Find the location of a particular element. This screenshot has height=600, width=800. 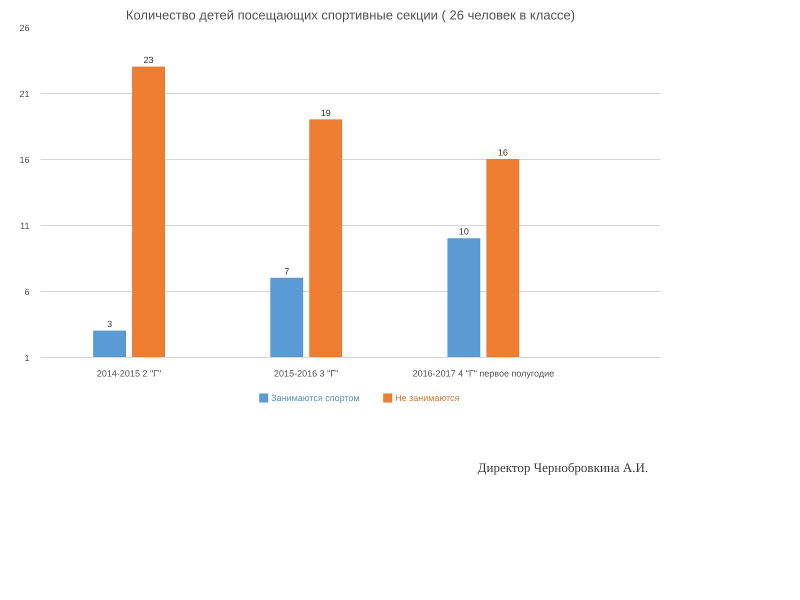

y-tick-label: 1 is located at coordinates (27, 358).